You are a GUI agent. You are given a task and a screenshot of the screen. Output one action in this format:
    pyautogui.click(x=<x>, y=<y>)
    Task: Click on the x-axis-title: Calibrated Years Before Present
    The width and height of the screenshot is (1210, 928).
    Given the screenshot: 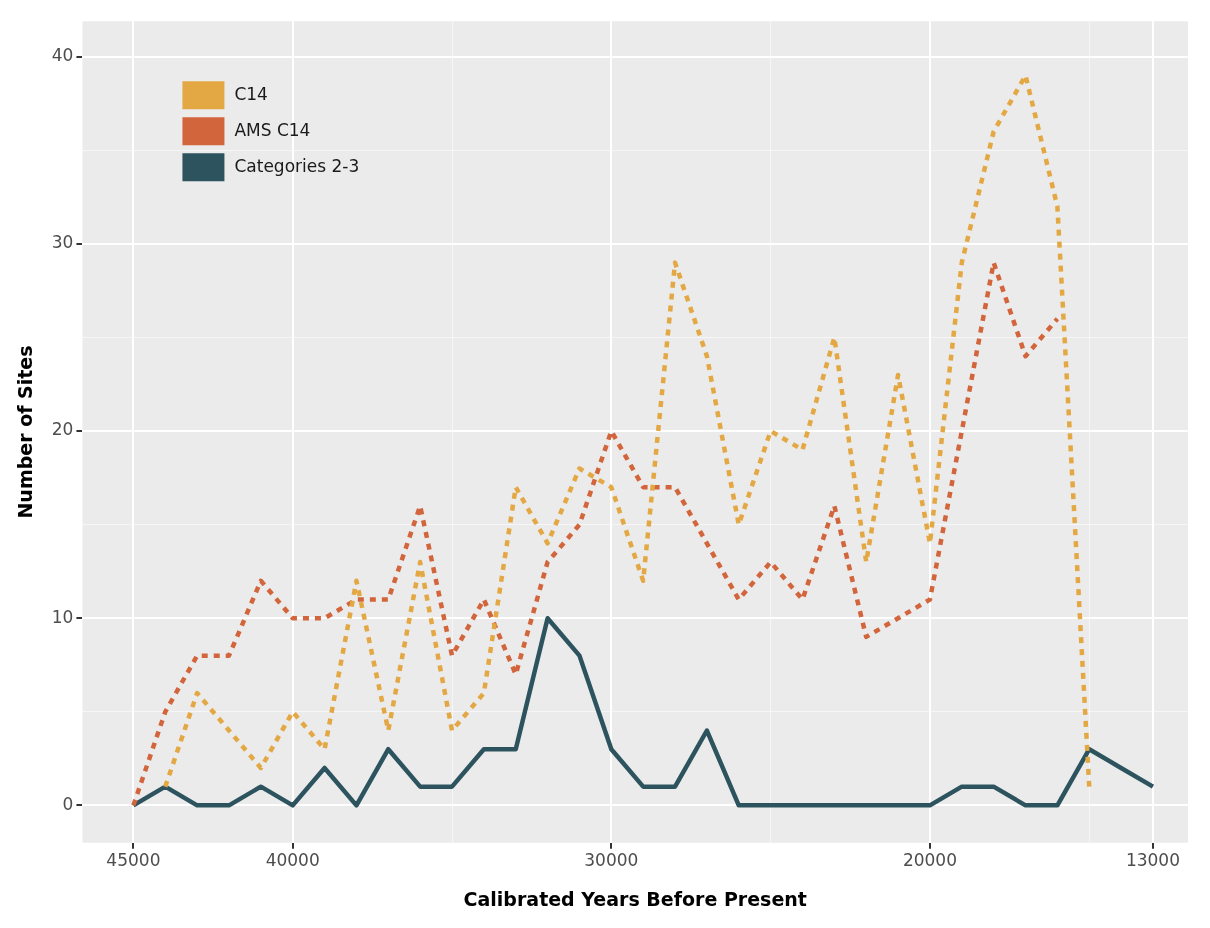 What is the action you would take?
    pyautogui.click(x=635, y=898)
    